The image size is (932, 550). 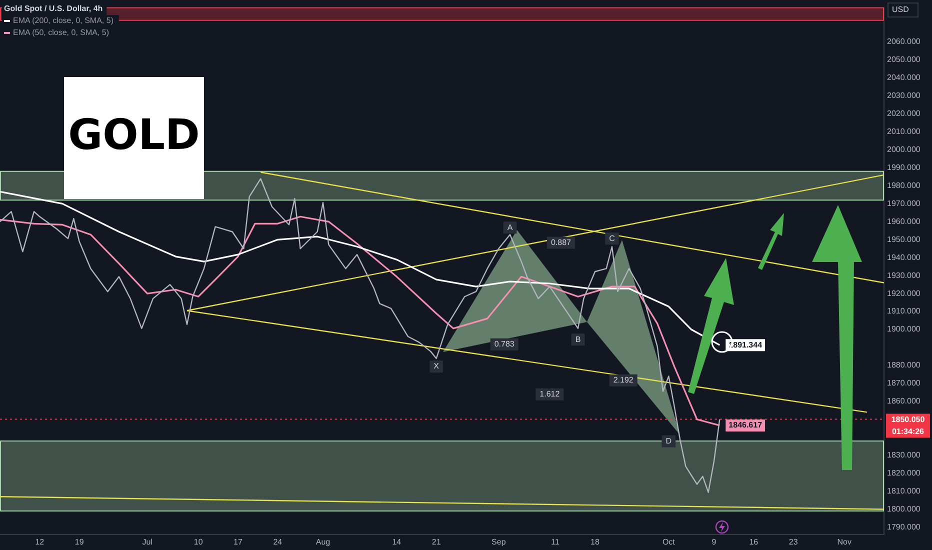 What do you see at coordinates (904, 491) in the screenshot?
I see `y-tick-label: 1810.000` at bounding box center [904, 491].